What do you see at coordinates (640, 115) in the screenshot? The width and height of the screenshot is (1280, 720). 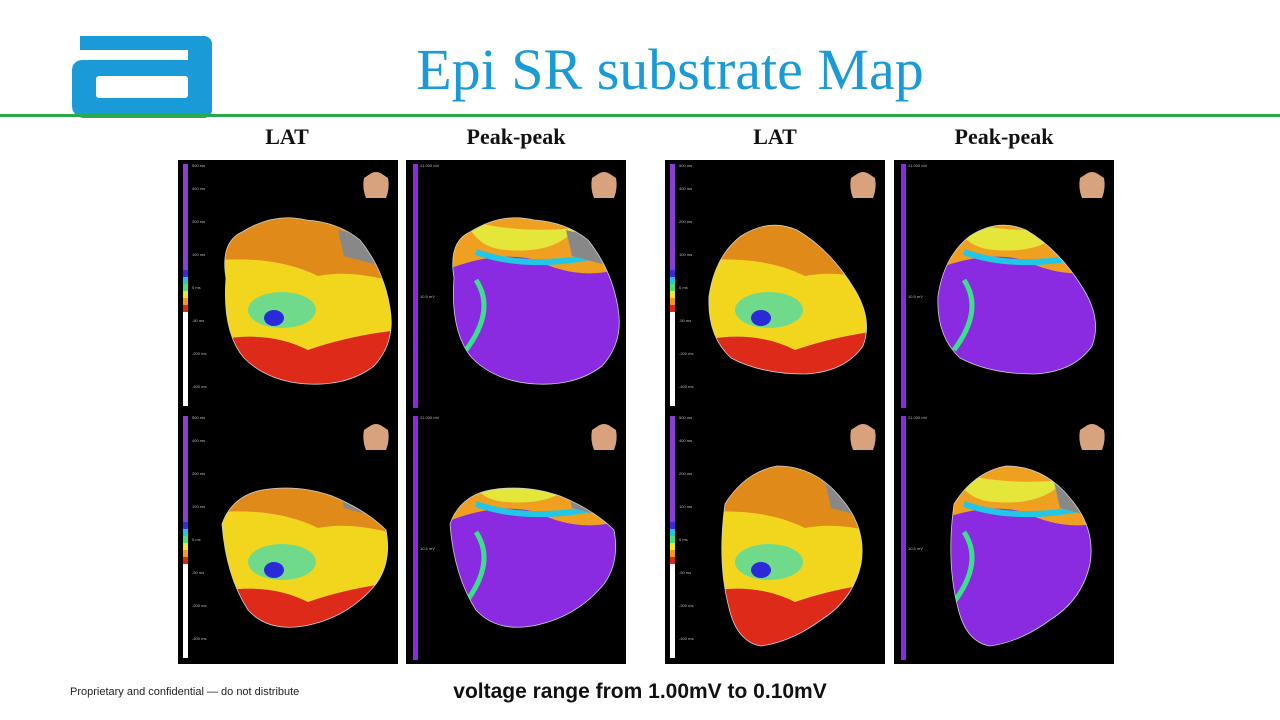 I see `title-divider` at bounding box center [640, 115].